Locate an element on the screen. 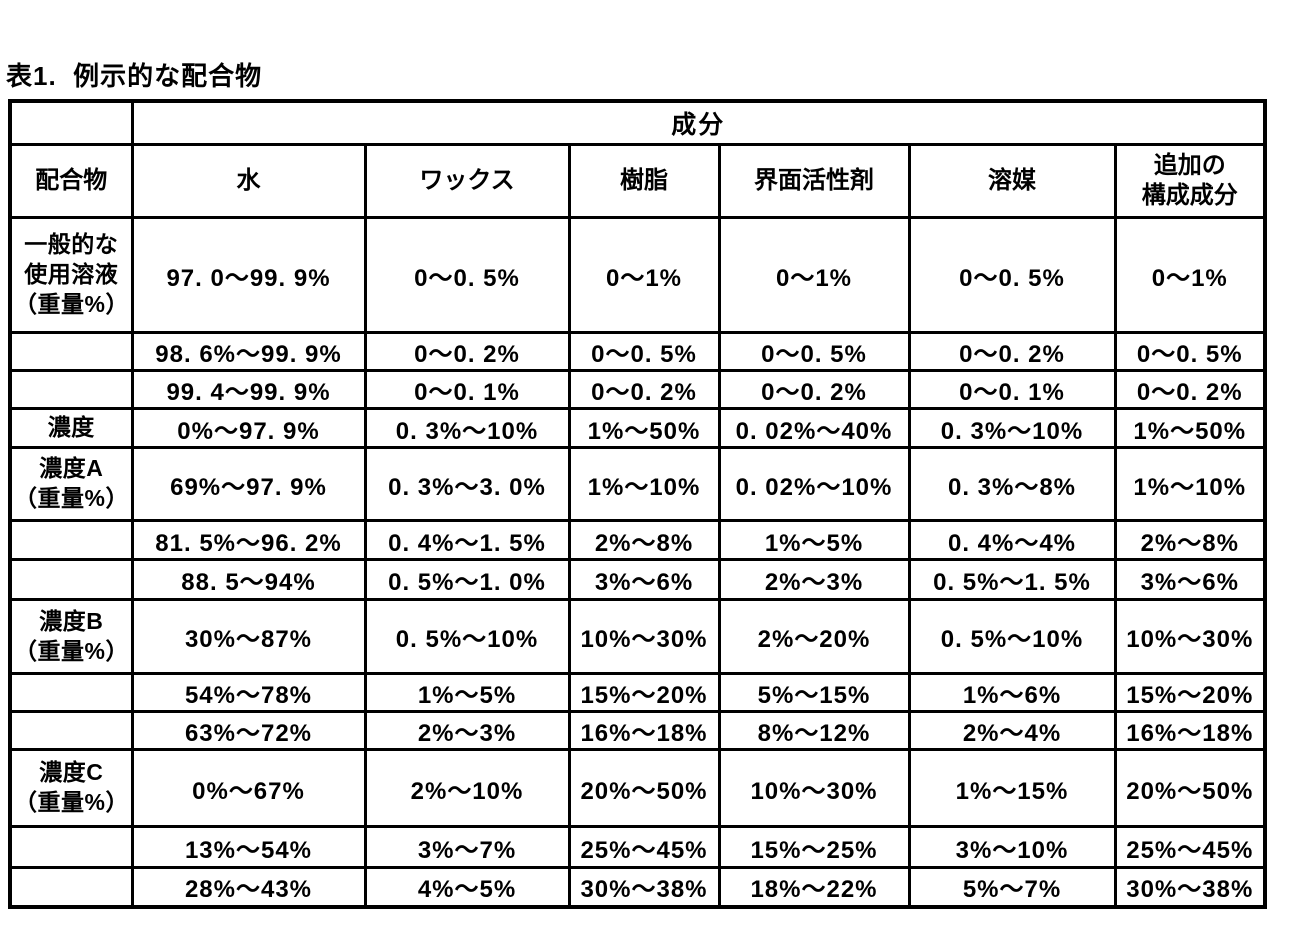 The image size is (1315, 950). table-row: 54%～78% 1%～5% 15%～20% 5%～15% 1%～6% 15%～20% is located at coordinates (637, 692).